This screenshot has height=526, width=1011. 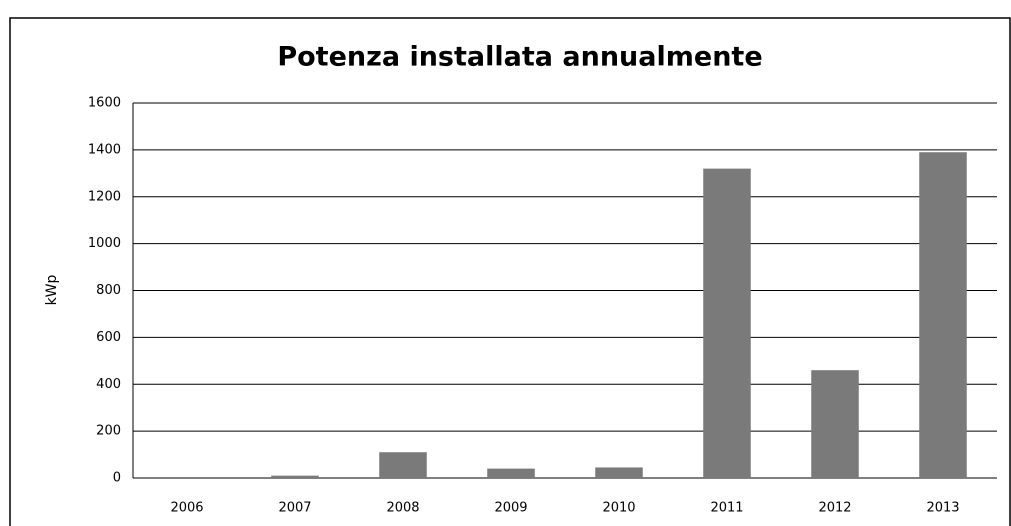 What do you see at coordinates (104, 196) in the screenshot?
I see `y-tick-label: 1200` at bounding box center [104, 196].